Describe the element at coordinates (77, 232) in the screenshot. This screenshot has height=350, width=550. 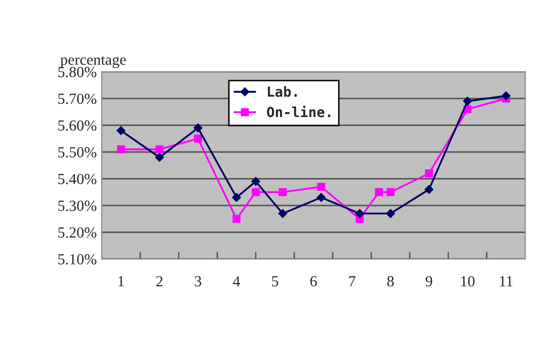
I see `y-tick-label: 5.20%` at that location.